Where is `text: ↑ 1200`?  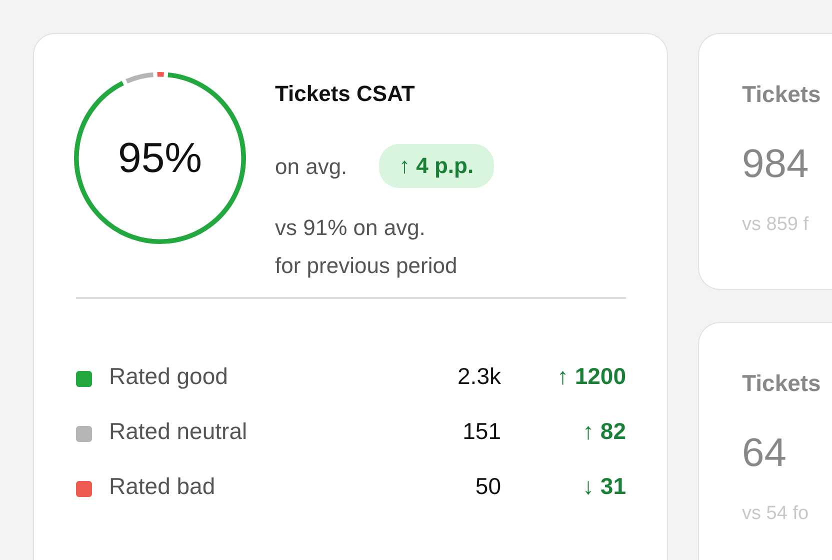
text: ↑ 1200 is located at coordinates (591, 376).